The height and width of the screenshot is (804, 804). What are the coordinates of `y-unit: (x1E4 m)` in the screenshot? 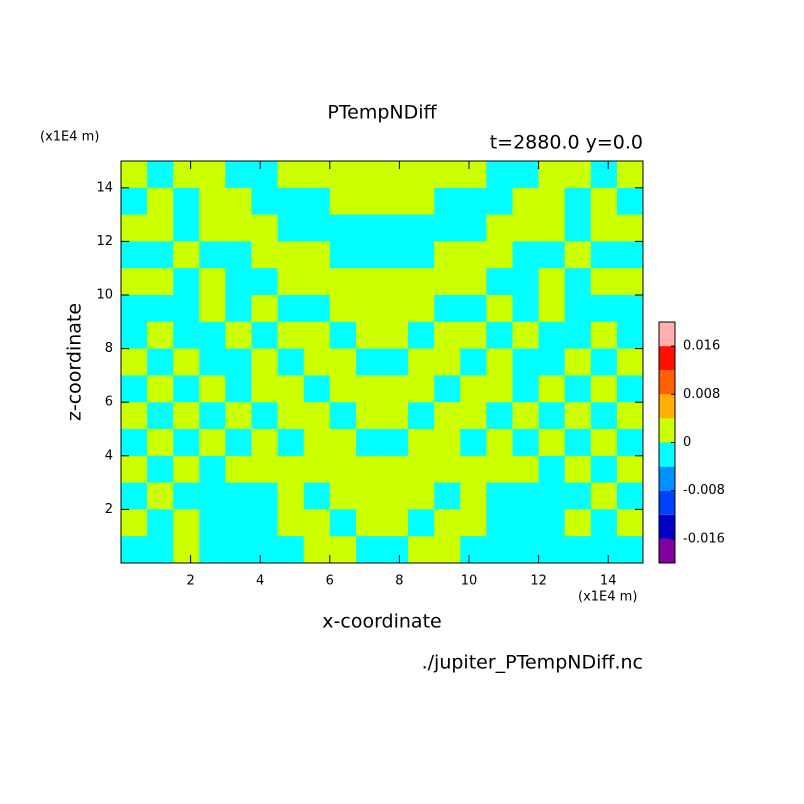 It's located at (69, 137).